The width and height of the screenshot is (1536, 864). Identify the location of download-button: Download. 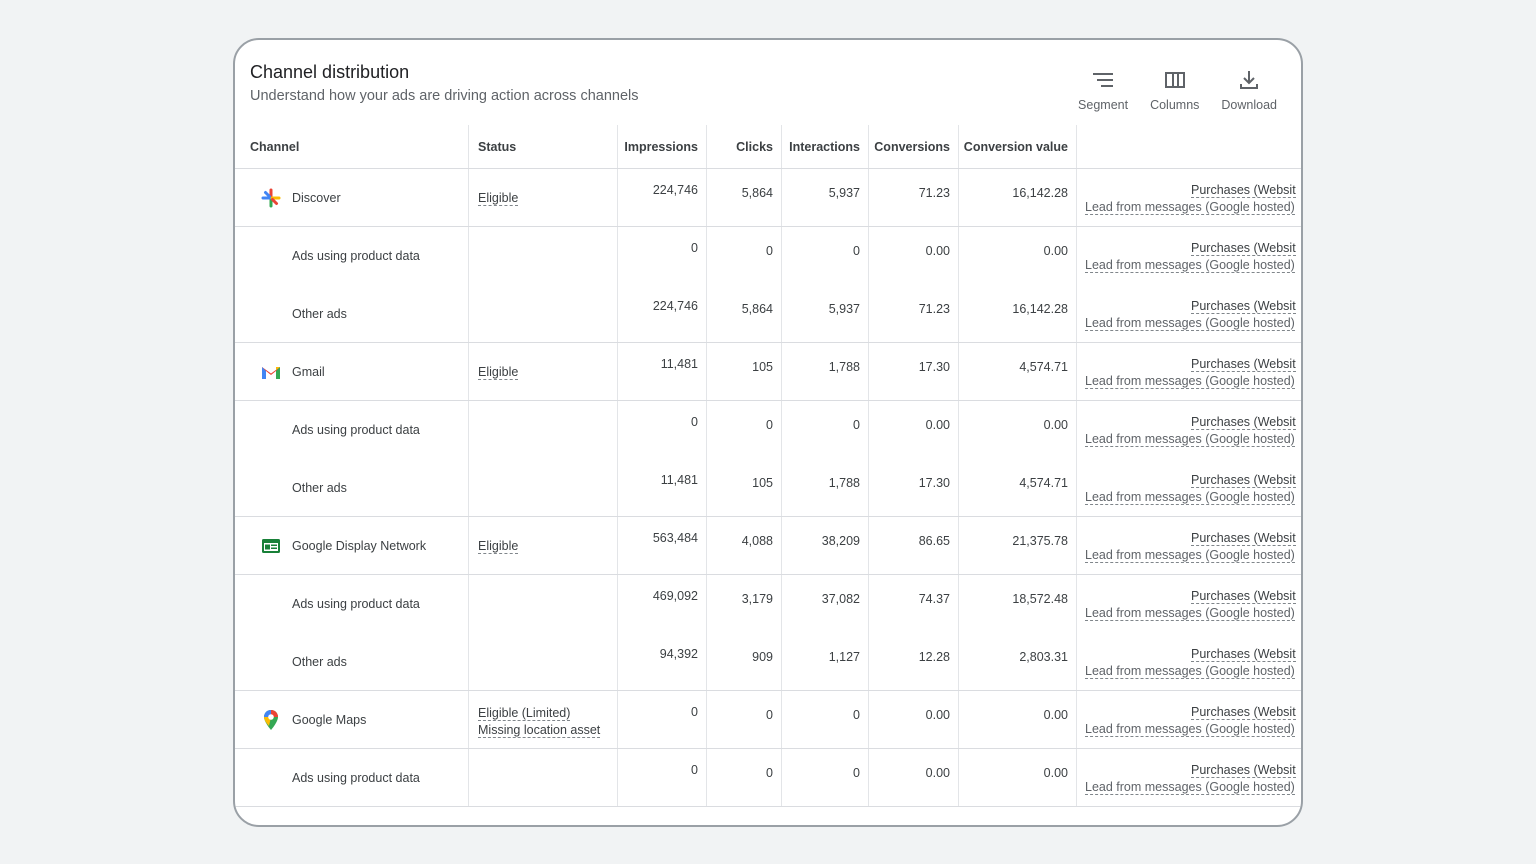
(1249, 90).